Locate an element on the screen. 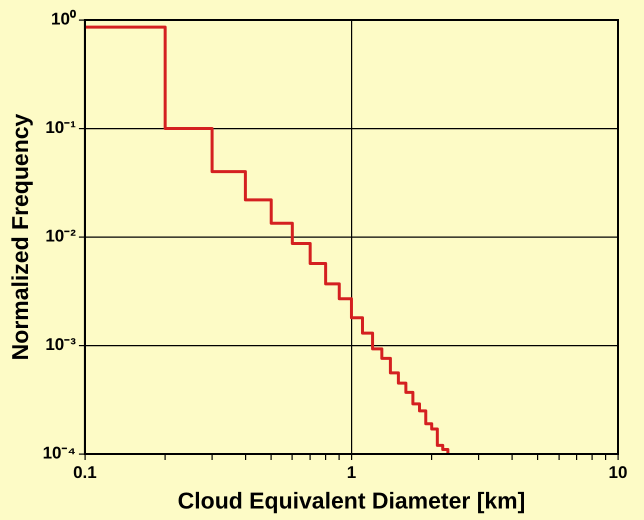  y-axis-title: Normalized Frequency is located at coordinates (20, 236).